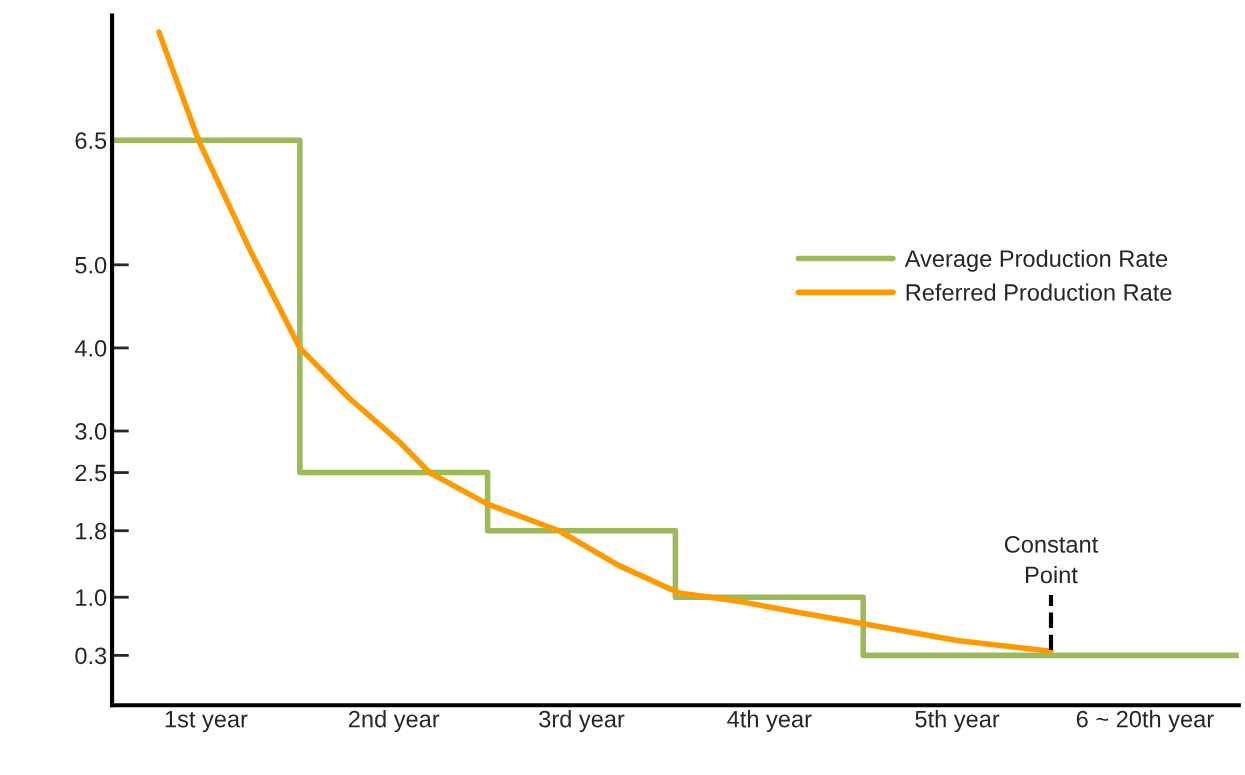 This screenshot has height=775, width=1245. What do you see at coordinates (394, 721) in the screenshot?
I see `x-tick-label: 2nd year` at bounding box center [394, 721].